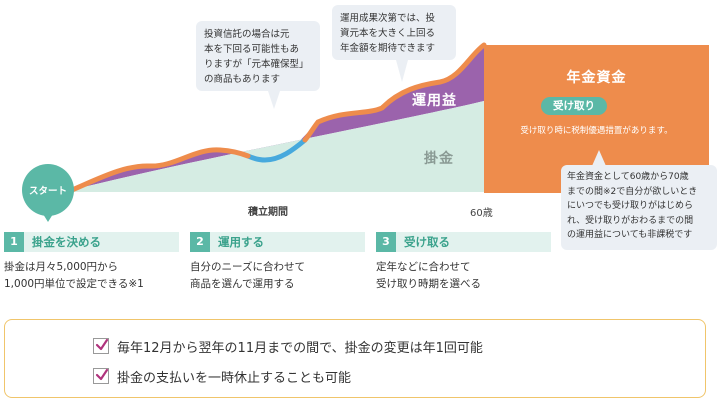  Describe the element at coordinates (66, 242) in the screenshot. I see `step-title: 掛金を決める` at that location.